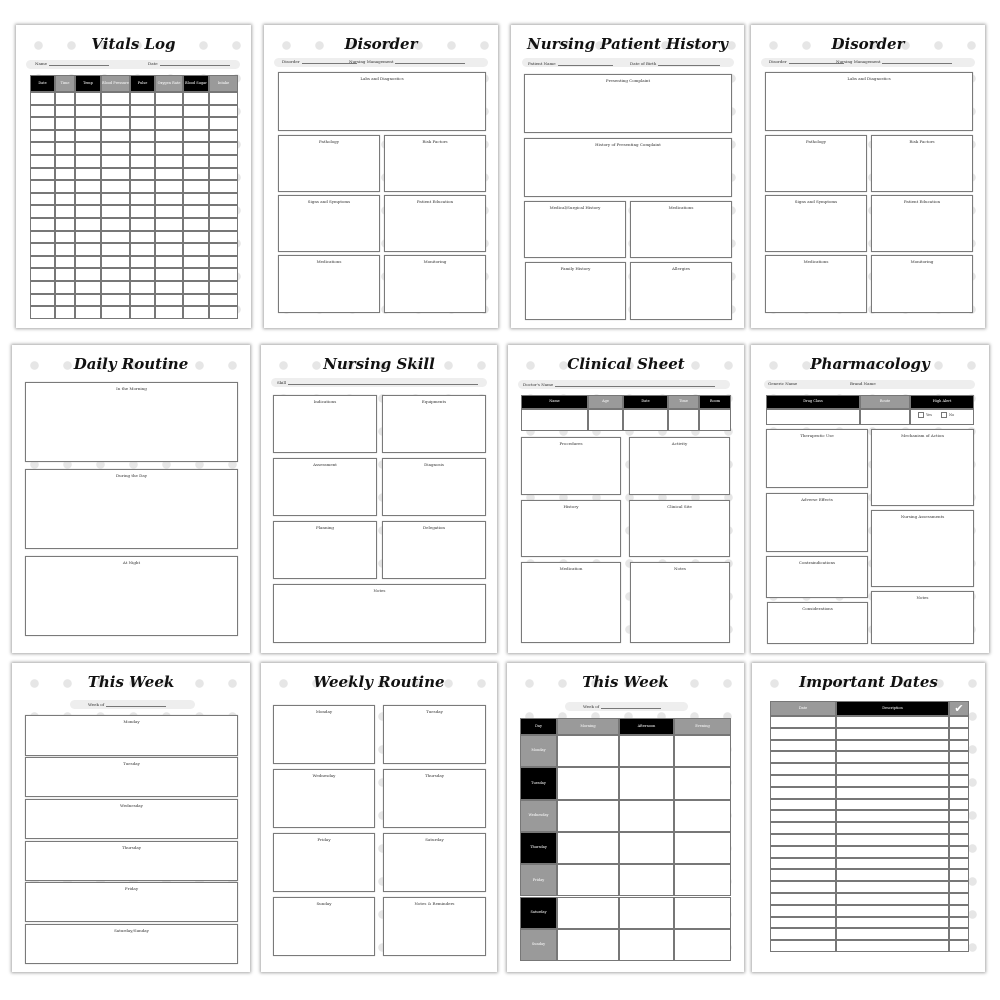  What do you see at coordinates (817, 458) in the screenshot?
I see `writing-box: Therapeutic Use` at bounding box center [817, 458].